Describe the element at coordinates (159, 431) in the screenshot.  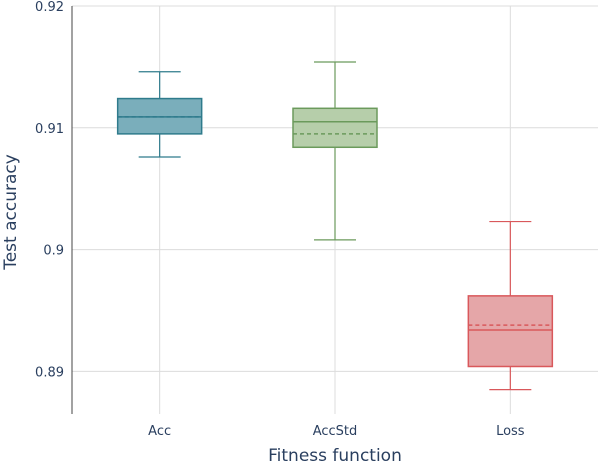
I see `x-tick-label: Acc` at that location.